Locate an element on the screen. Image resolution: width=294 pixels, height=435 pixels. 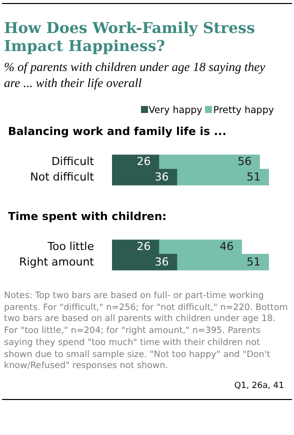
text: Q1, 26a, 41 is located at coordinates (259, 385).